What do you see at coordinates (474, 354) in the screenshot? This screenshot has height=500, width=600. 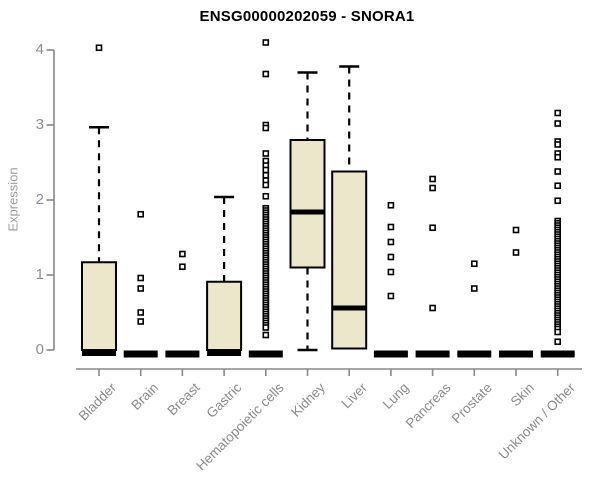 I see `flat-box-prostate` at bounding box center [474, 354].